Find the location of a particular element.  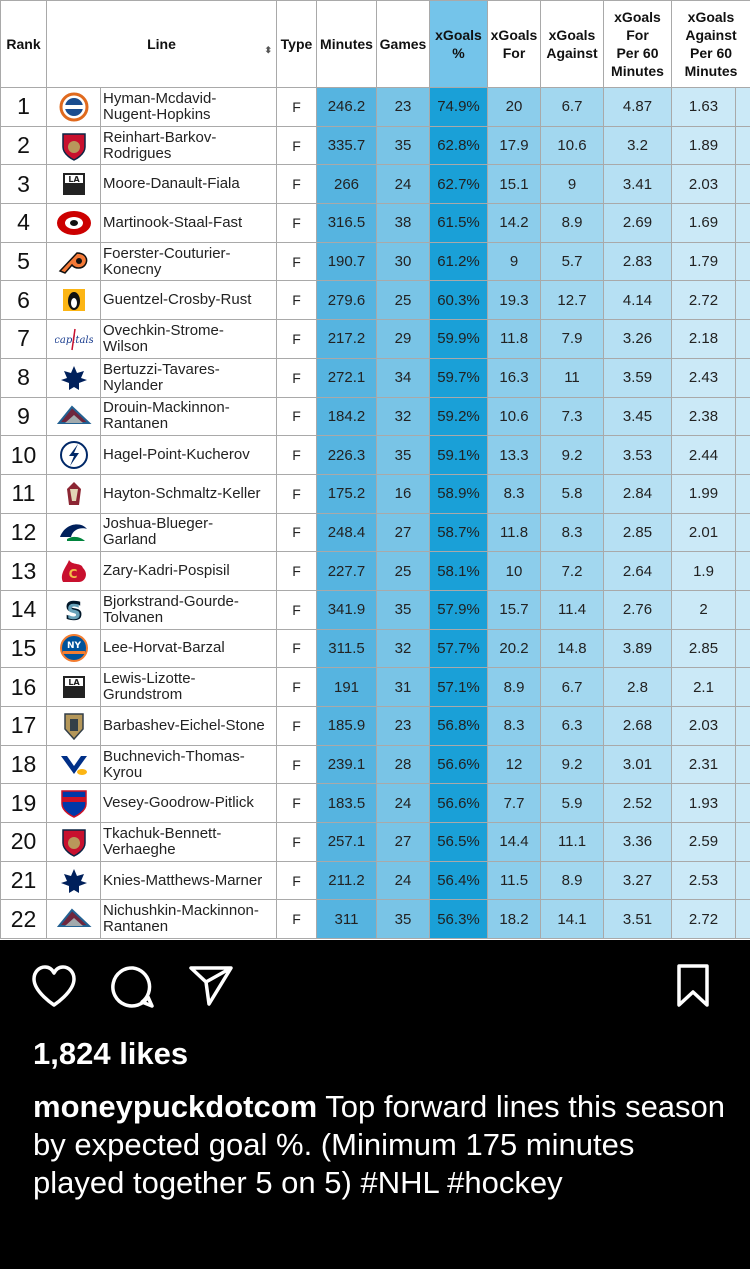

share-icon is located at coordinates (211, 986).